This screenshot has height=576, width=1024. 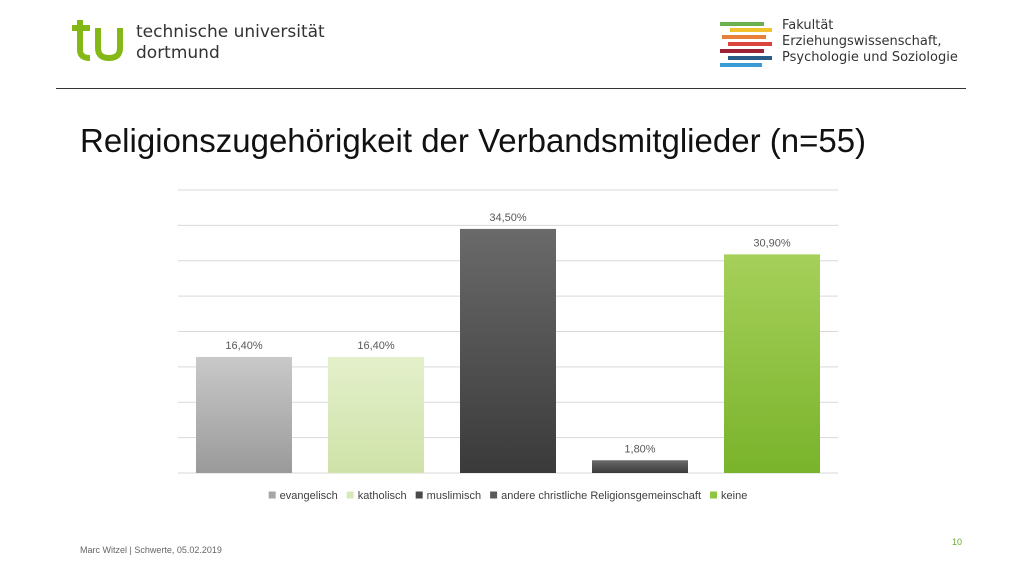 I want to click on legend-label-3: muslimisch, so click(x=454, y=496).